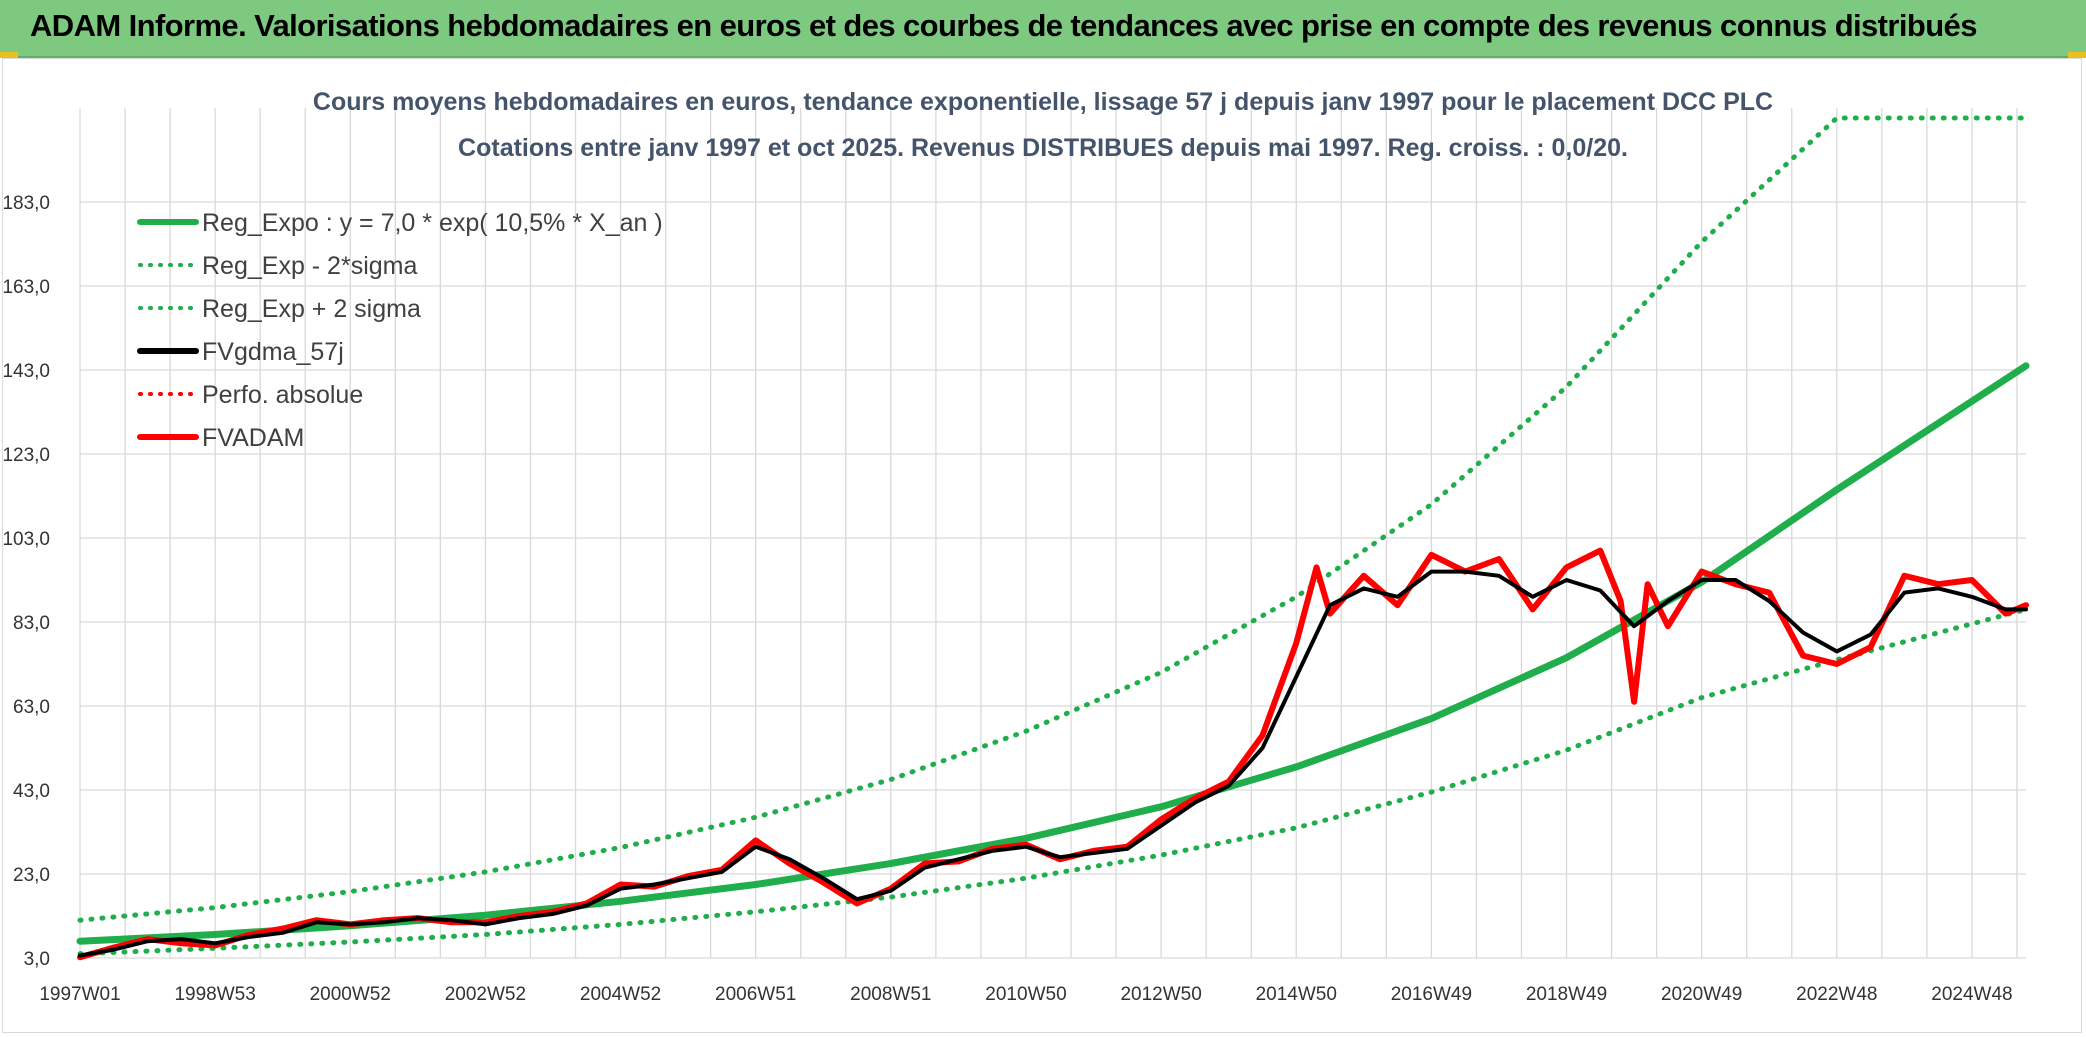  Describe the element at coordinates (1566, 994) in the screenshot. I see `x-tick-label: 2018W49` at that location.